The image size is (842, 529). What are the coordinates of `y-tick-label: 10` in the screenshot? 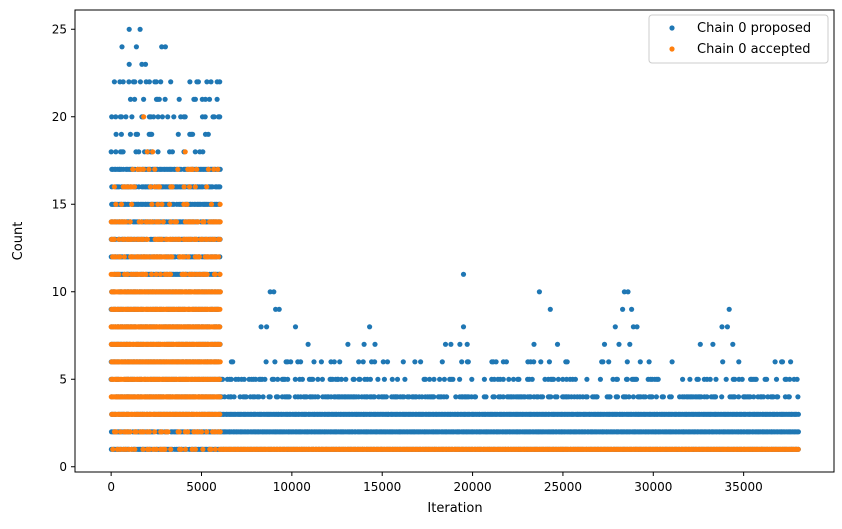 It's located at (59, 292).